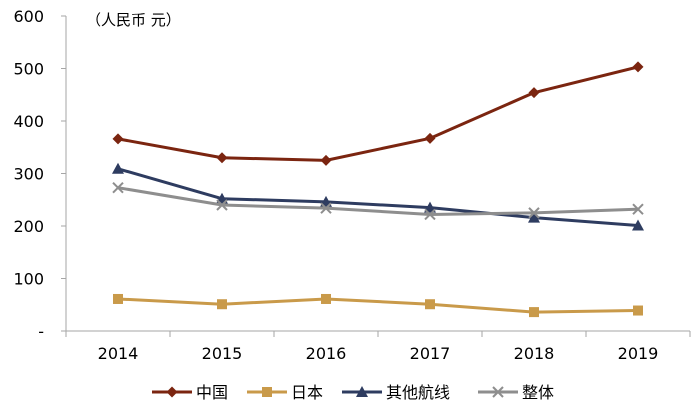 Image resolution: width=700 pixels, height=413 pixels. Describe the element at coordinates (28, 121) in the screenshot. I see `y-tick-label: 400` at that location.